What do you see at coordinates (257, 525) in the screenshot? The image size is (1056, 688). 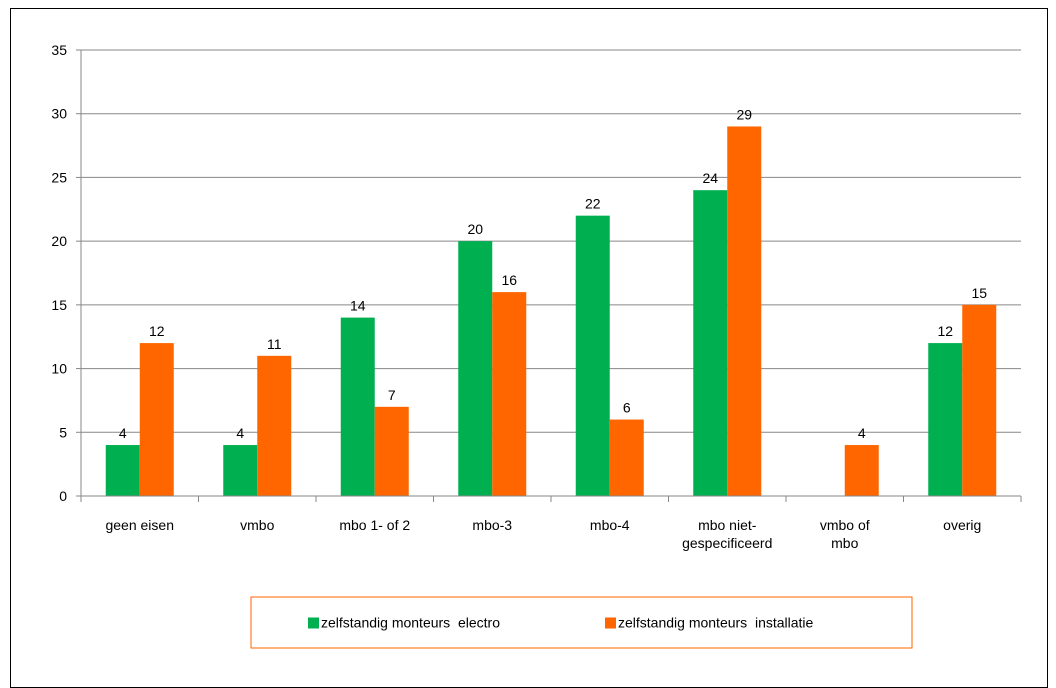 I see `x-tick-label: vmbo` at bounding box center [257, 525].